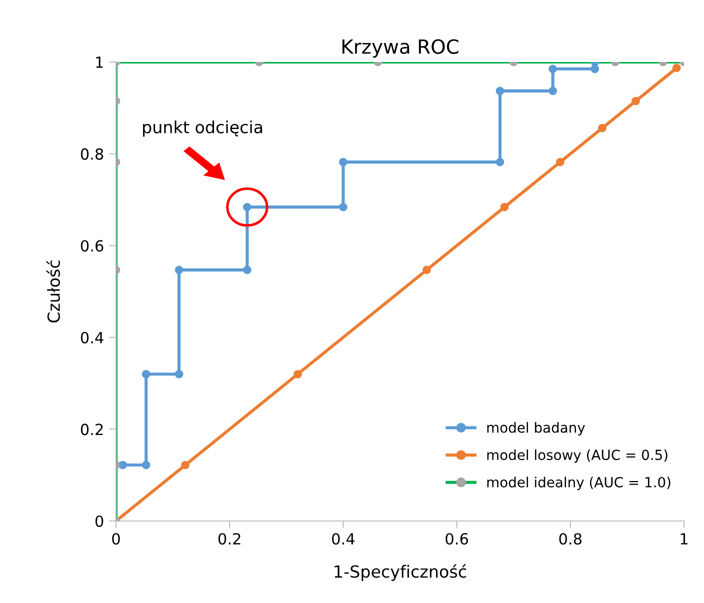 The image size is (704, 603). I want to click on y-axis-title: Czułość, so click(53, 291).